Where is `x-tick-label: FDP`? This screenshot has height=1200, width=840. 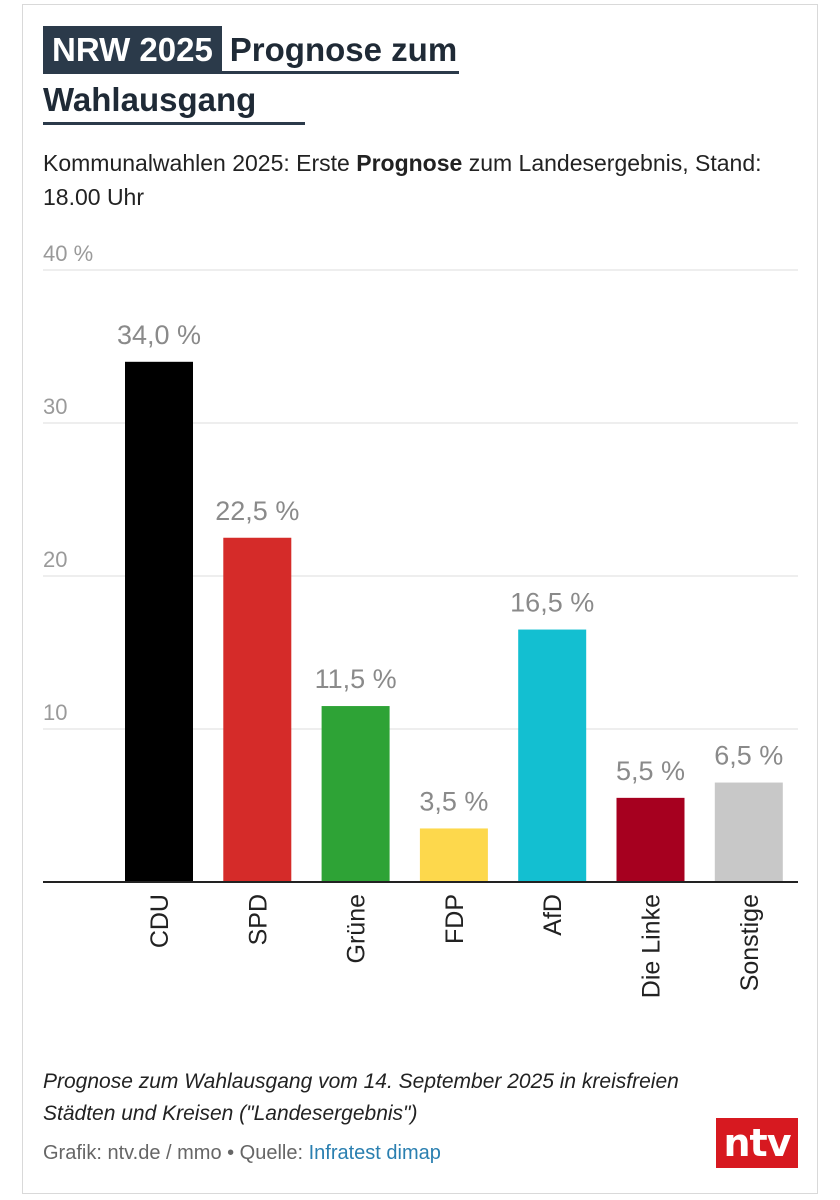 x-tick-label: FDP is located at coordinates (455, 919).